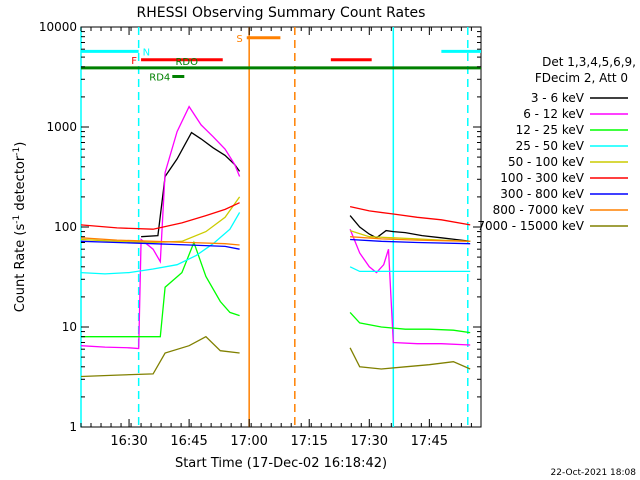  What do you see at coordinates (248, 441) in the screenshot?
I see `x-tick-label: 17:00` at bounding box center [248, 441].